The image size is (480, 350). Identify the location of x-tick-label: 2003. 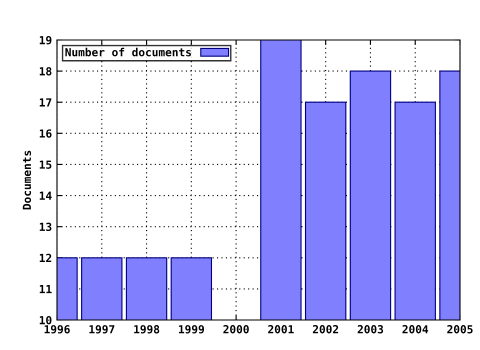
(371, 329).